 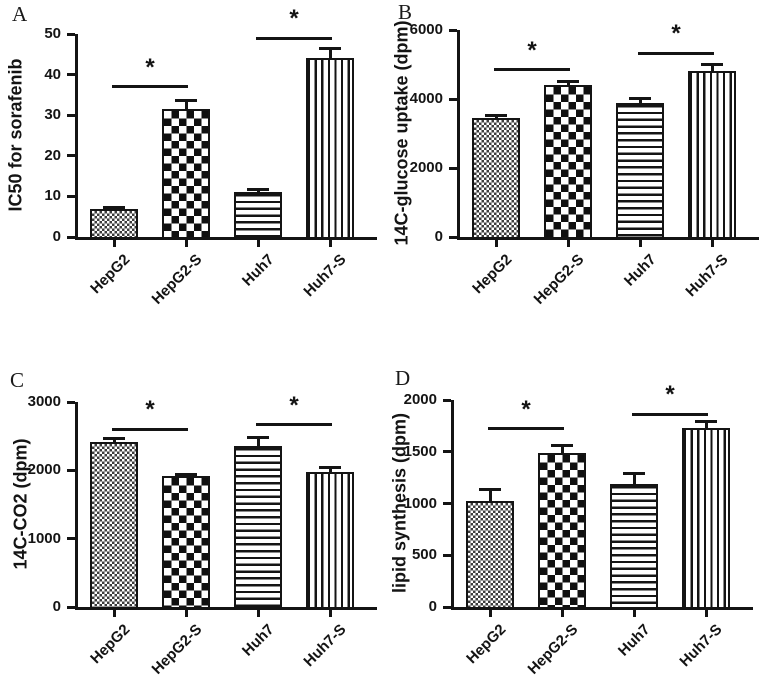 I want to click on x-axis, so click(x=602, y=608).